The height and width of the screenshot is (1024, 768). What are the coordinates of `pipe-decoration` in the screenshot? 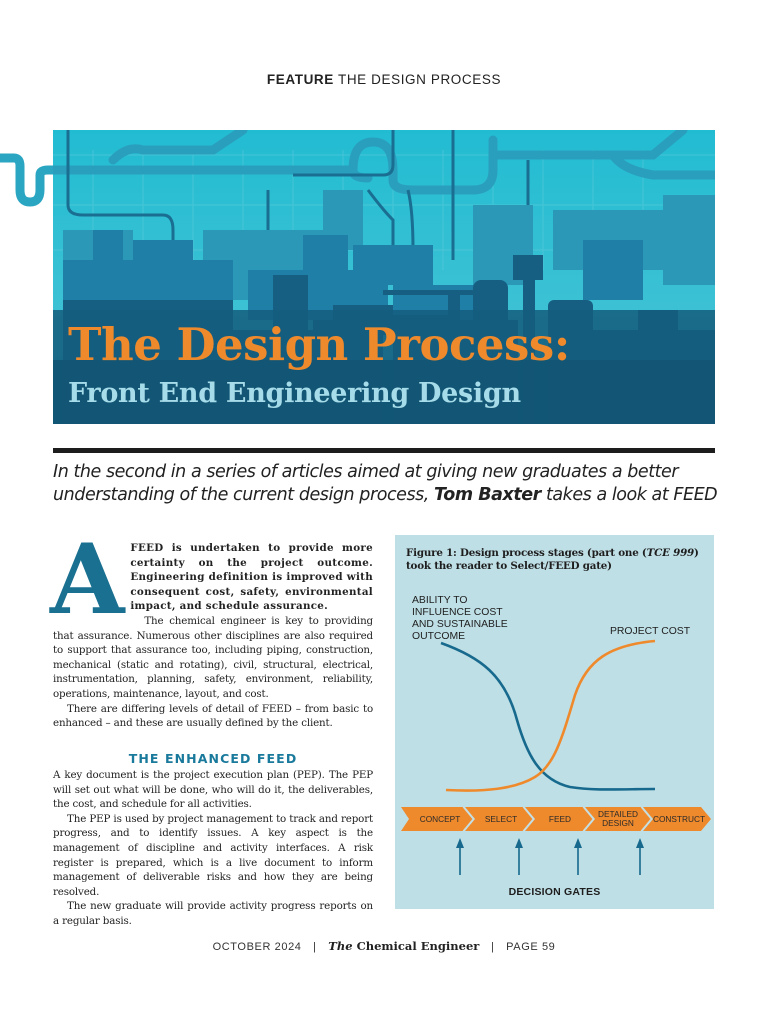 It's located at (30, 180).